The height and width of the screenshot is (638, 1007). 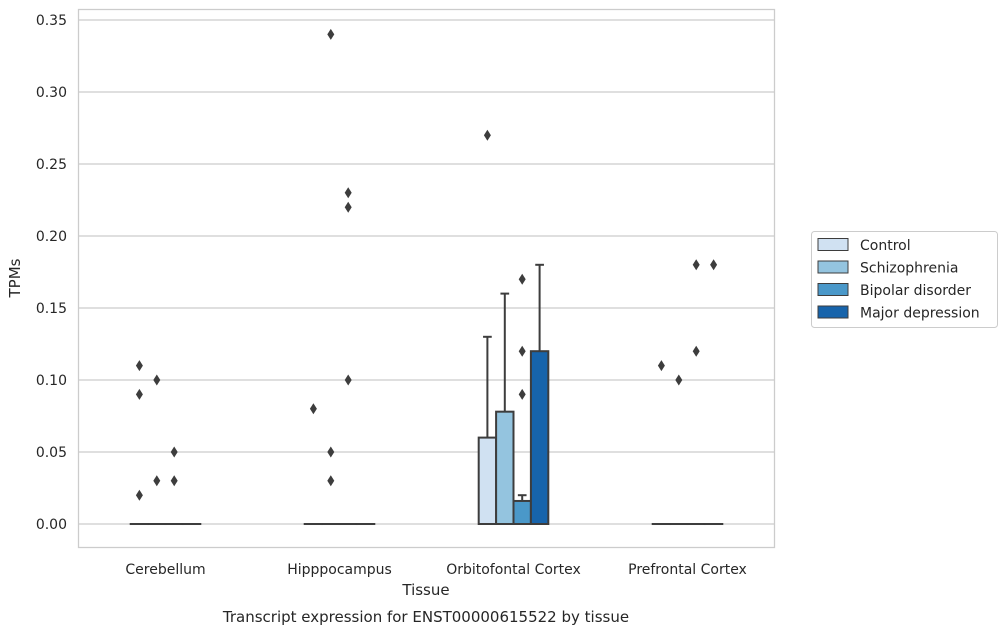 I want to click on y-tick-label: 0.15, so click(x=51, y=309).